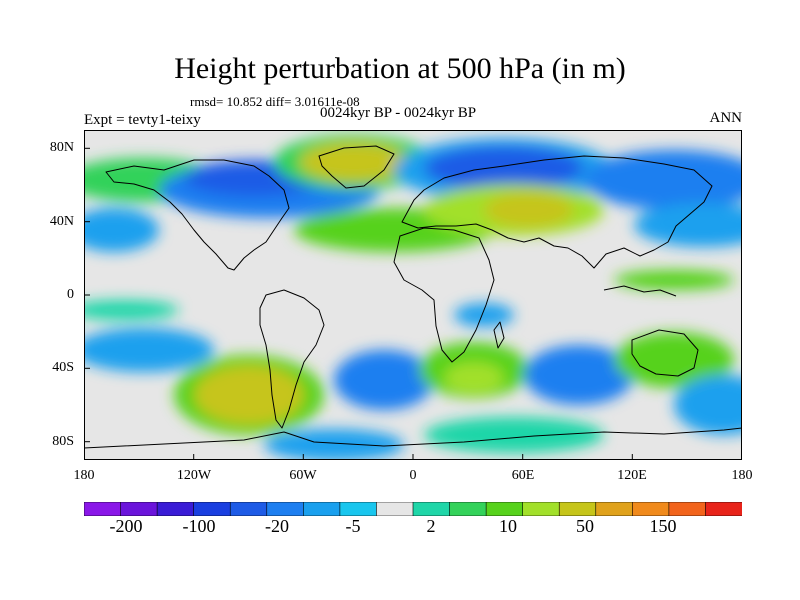 Image resolution: width=800 pixels, height=600 pixels. I want to click on field-sh-pos-australia, so click(674, 360).